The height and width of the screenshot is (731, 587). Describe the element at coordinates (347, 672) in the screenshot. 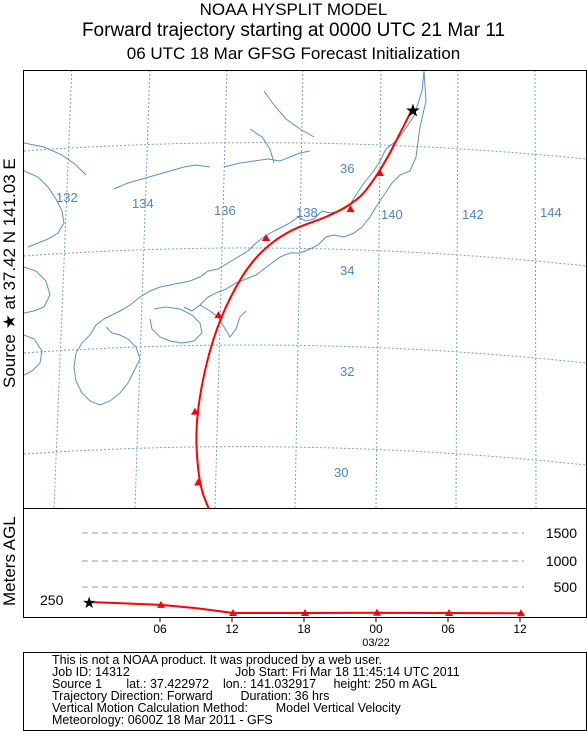

I see `job-start: Job Start: Fri Mar 18 11:45:14 UTC 2011` at that location.